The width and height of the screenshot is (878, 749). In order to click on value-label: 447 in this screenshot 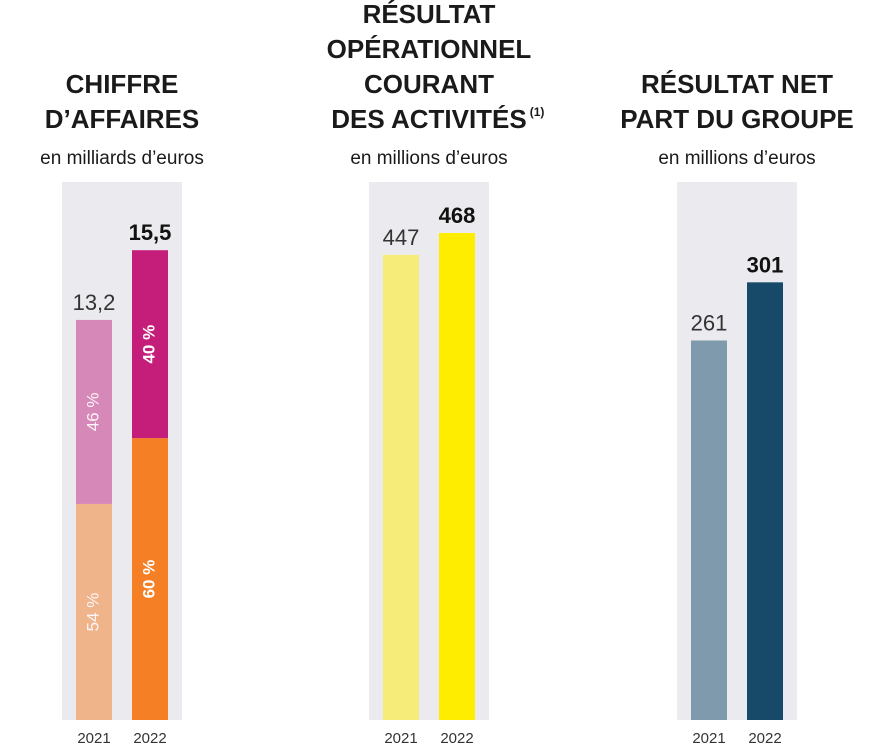, I will do `click(401, 237)`.